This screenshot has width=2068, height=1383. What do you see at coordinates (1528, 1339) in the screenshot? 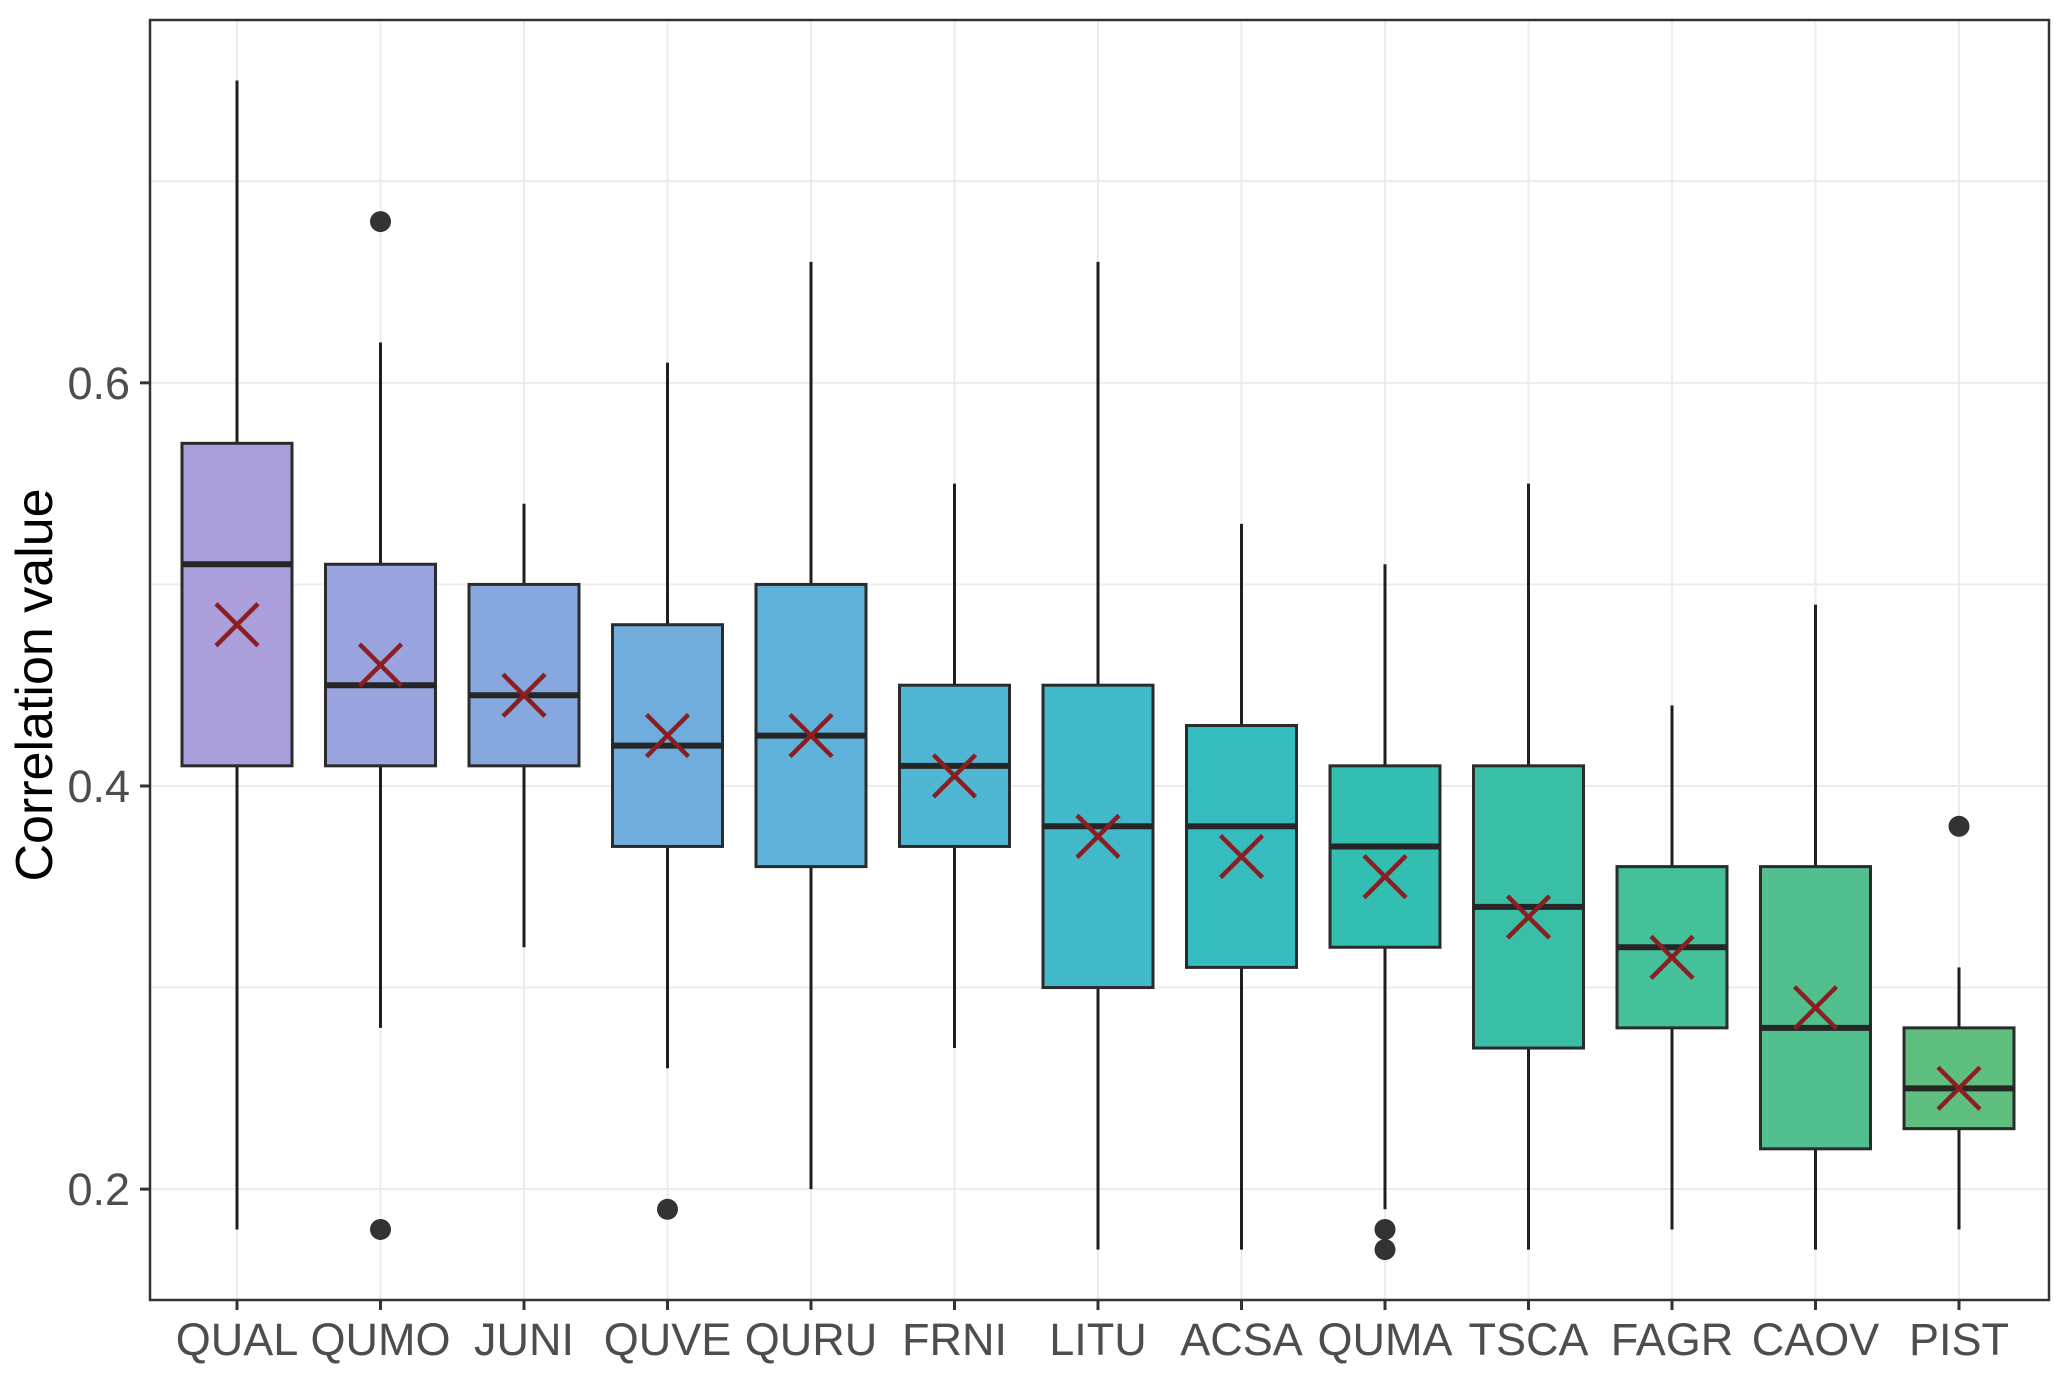
I see `x-tick-label: TSCA` at bounding box center [1528, 1339].